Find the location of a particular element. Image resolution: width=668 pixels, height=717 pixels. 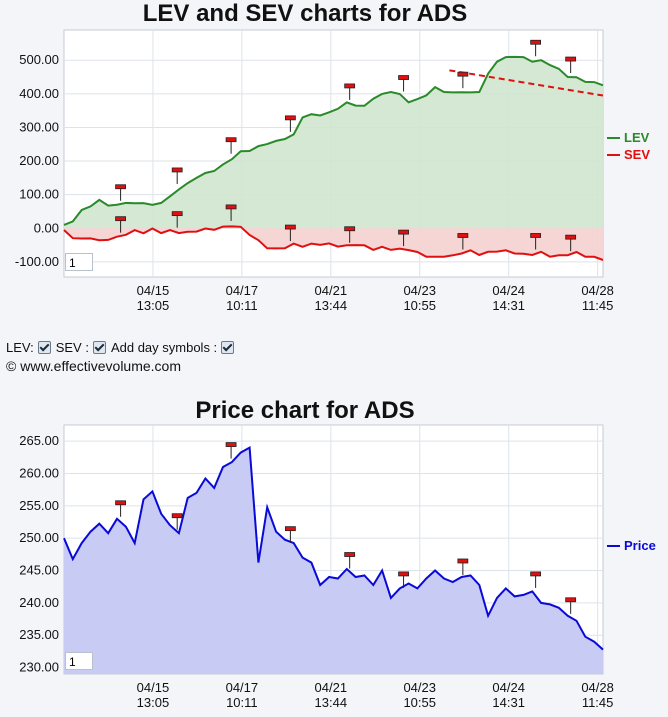

price-x-tick-date: 04/24 is located at coordinates (508, 687).